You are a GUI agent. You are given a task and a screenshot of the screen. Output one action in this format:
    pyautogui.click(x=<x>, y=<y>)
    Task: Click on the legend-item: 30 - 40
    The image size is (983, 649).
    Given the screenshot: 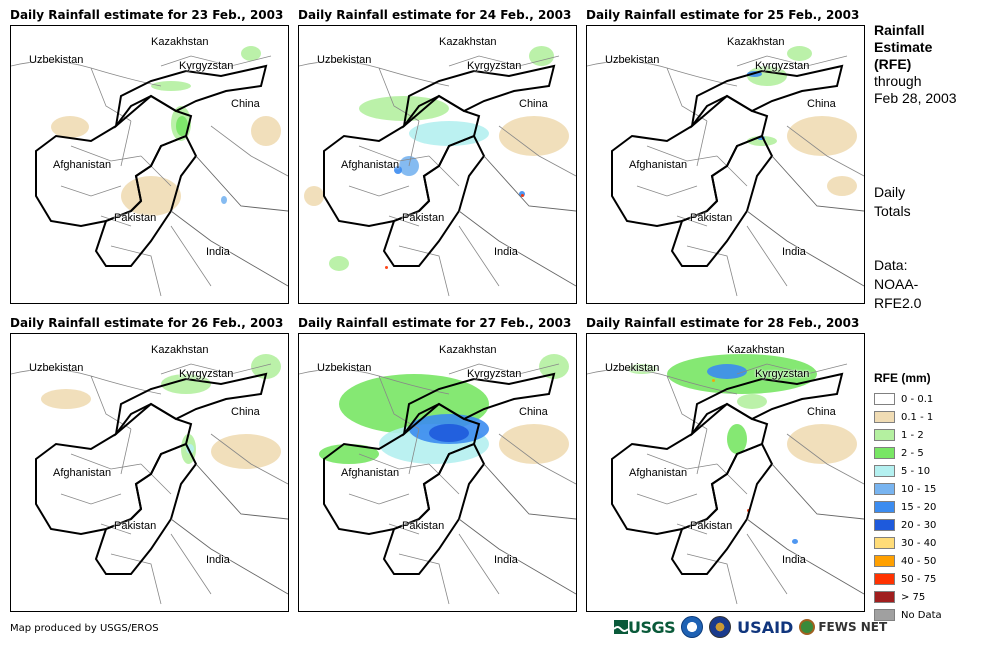 What is the action you would take?
    pyautogui.click(x=908, y=543)
    